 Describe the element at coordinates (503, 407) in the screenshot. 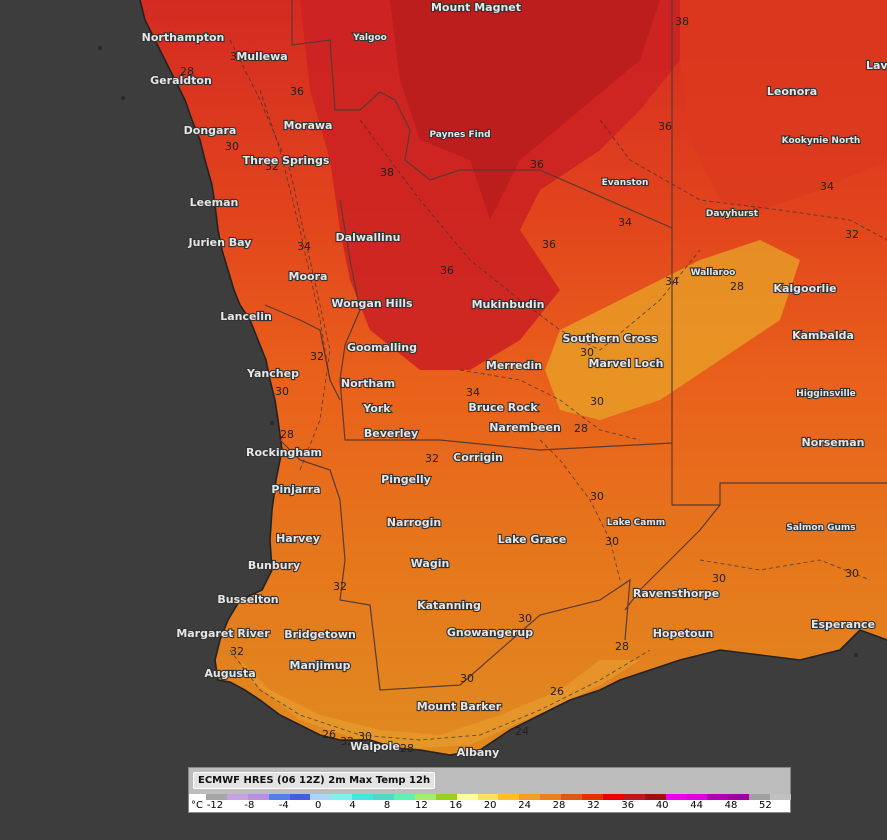

I see `town-label: Bruce Rock` at that location.